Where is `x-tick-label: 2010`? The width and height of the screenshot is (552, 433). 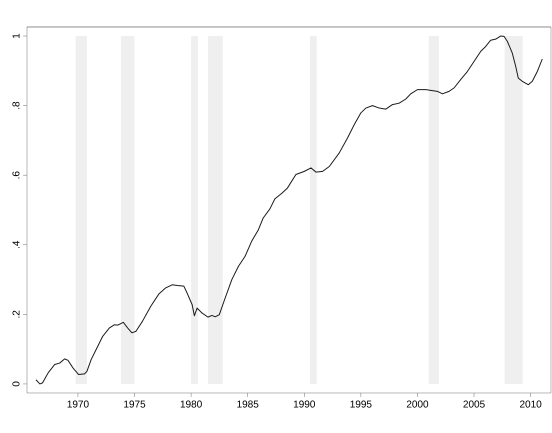 x-tick-label: 2010 is located at coordinates (531, 404).